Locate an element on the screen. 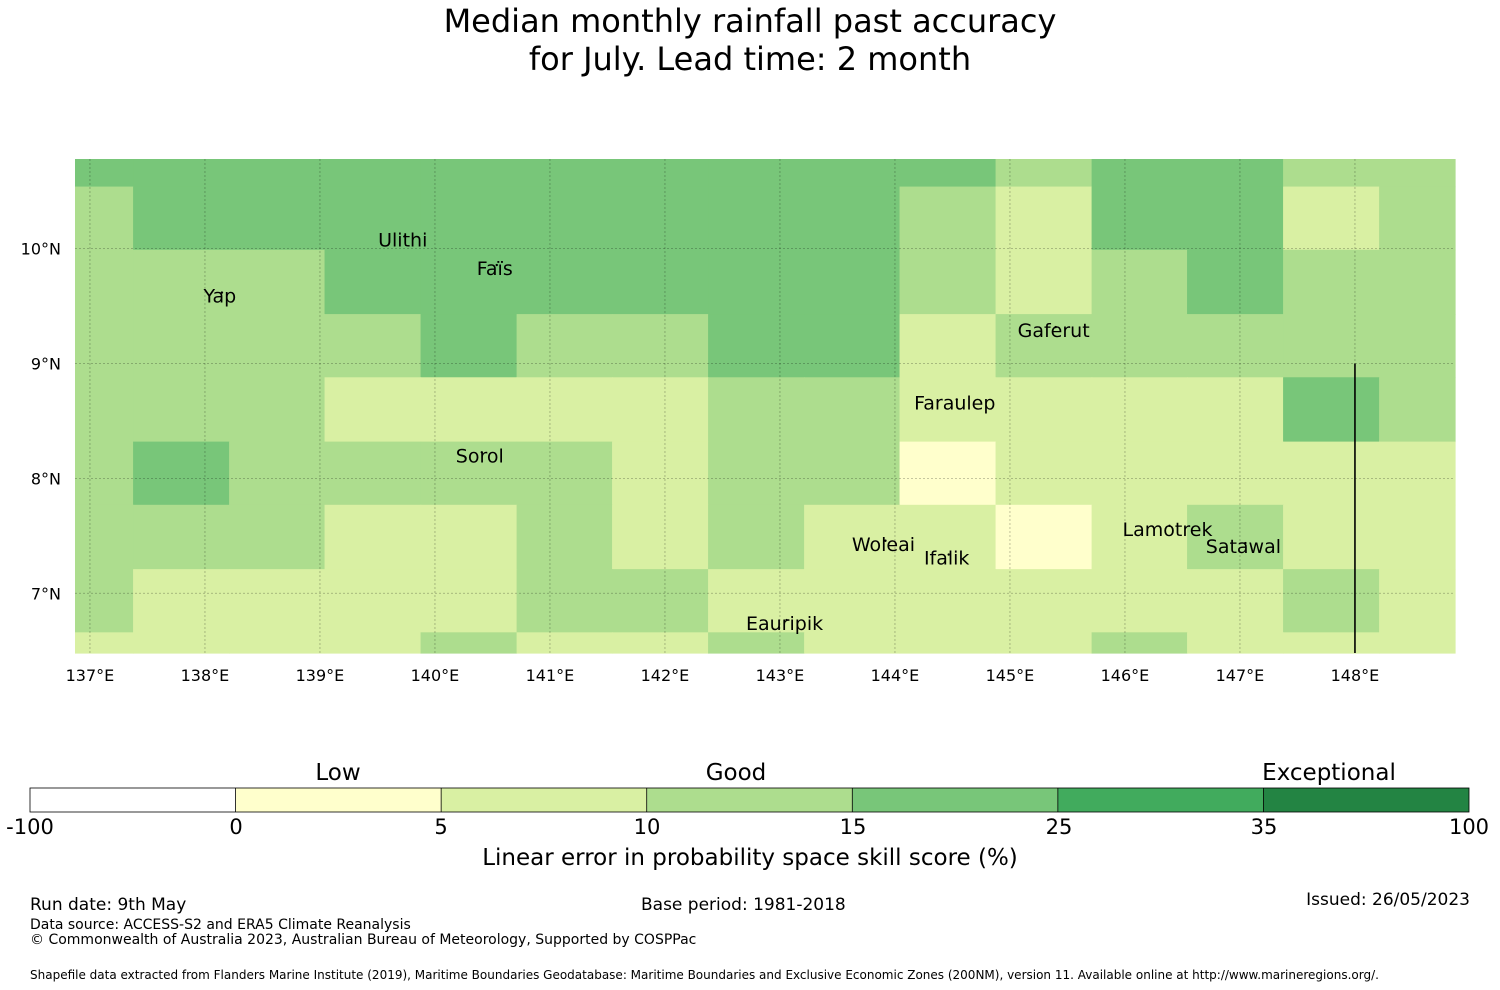  island-label: Eauripik is located at coordinates (784, 624).